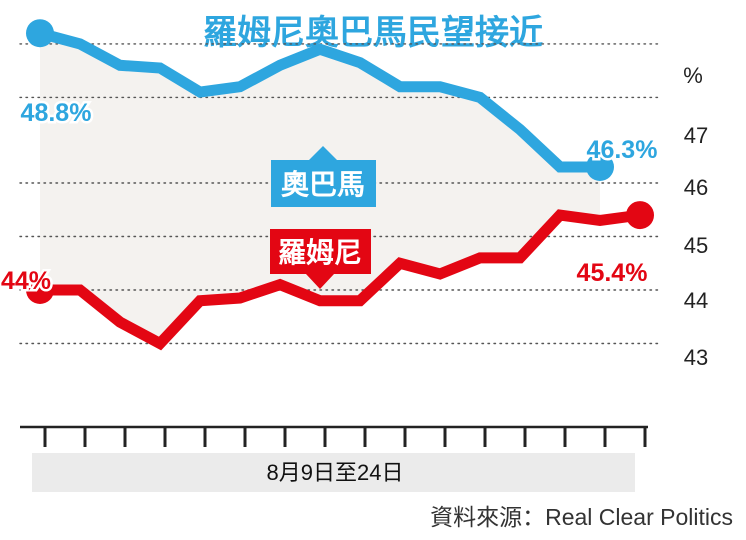 This screenshot has width=746, height=540. Describe the element at coordinates (581, 517) in the screenshot. I see `source-text: 資料來源：Real Clear Politics` at that location.